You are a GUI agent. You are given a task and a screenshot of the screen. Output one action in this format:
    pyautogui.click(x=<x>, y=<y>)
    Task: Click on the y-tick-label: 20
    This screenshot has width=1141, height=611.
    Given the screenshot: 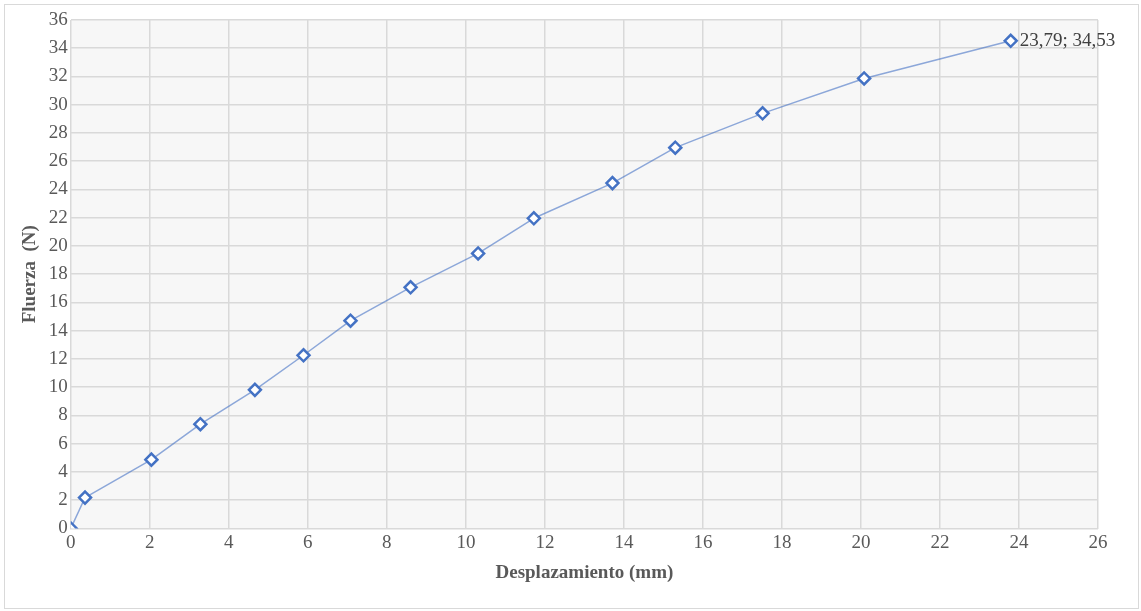 What is the action you would take?
    pyautogui.click(x=58, y=244)
    